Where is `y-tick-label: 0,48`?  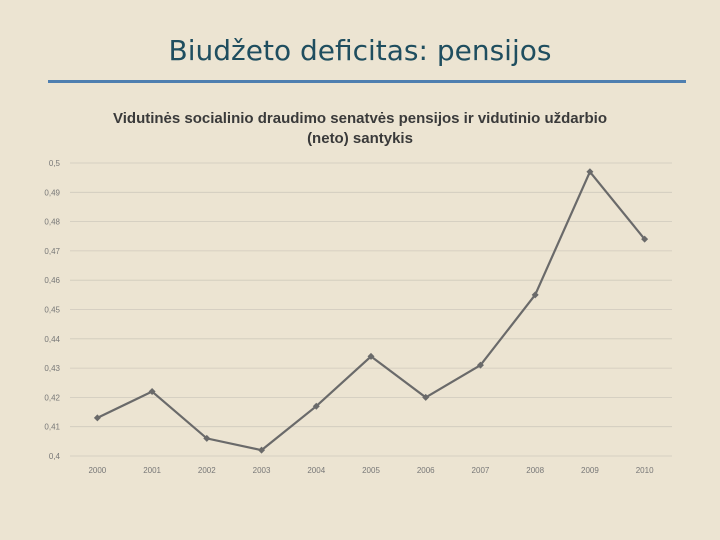 y-tick-label: 0,48 is located at coordinates (52, 222).